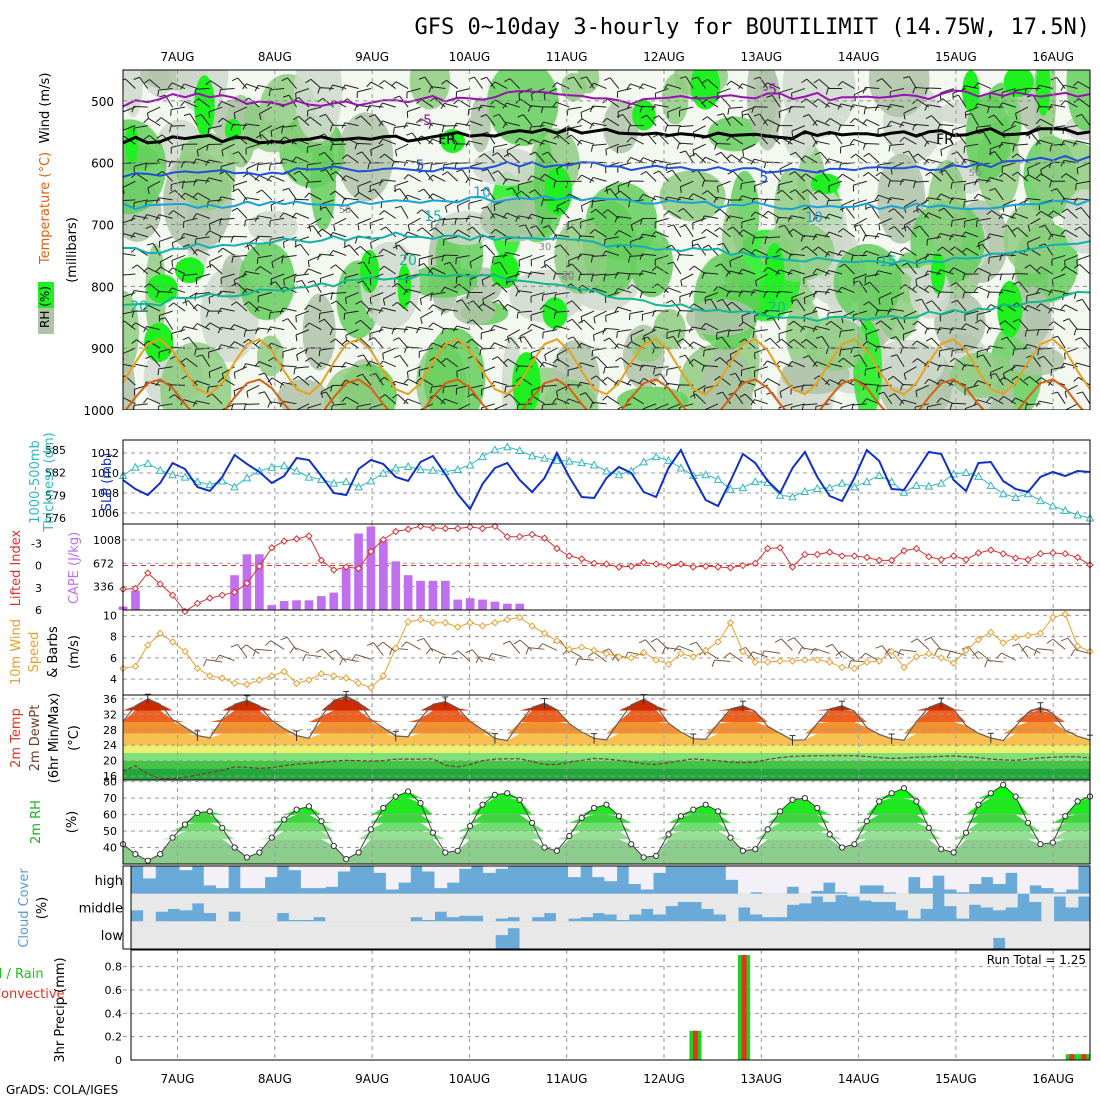 The width and height of the screenshot is (1100, 1100). Describe the element at coordinates (243, 647) in the screenshot. I see `wind10m-barb-tick` at that location.